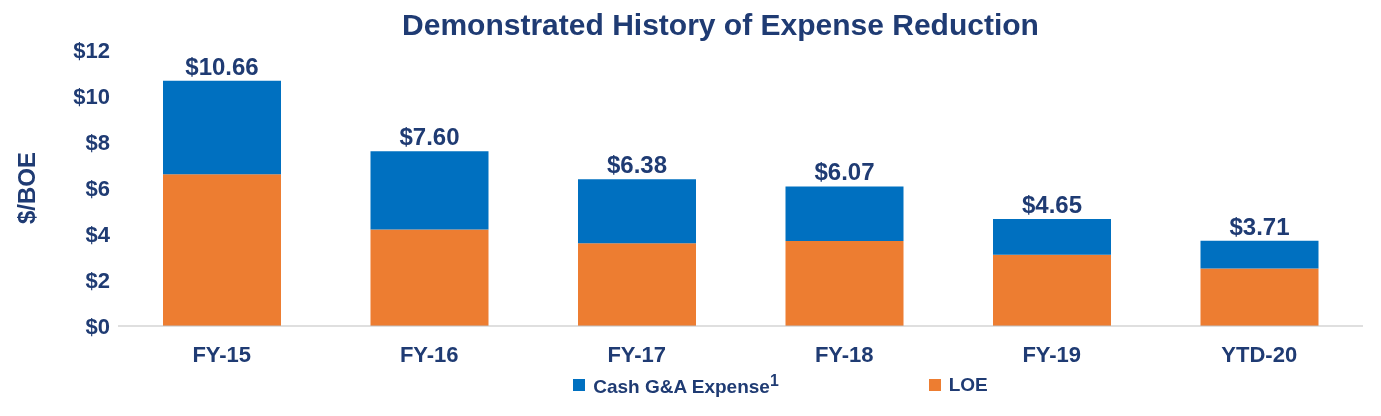 This screenshot has height=416, width=1381. I want to click on total-label: $4.65, so click(1052, 205).